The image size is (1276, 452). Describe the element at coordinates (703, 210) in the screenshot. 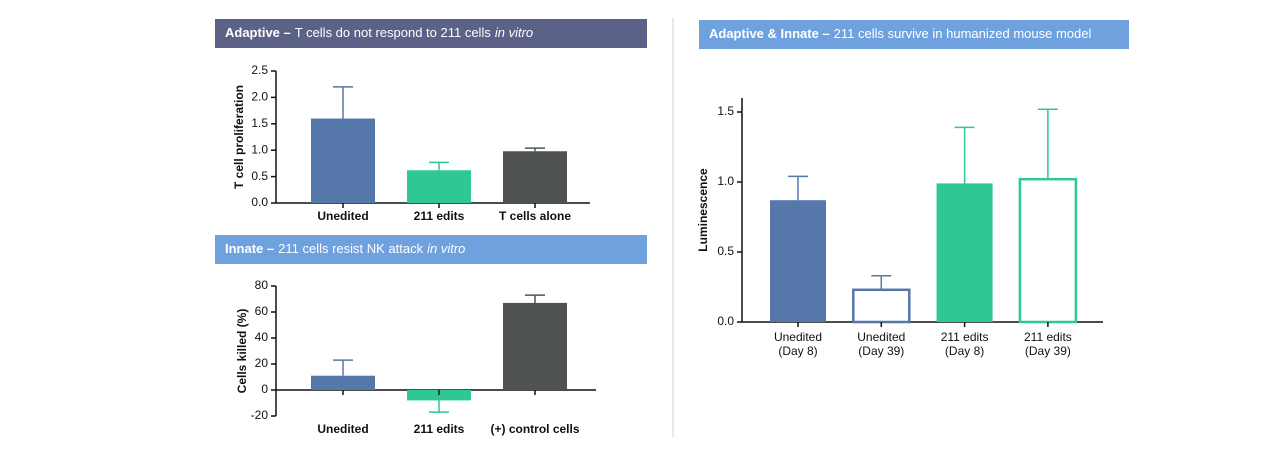

I see `y-axis-label: Luminescence` at that location.